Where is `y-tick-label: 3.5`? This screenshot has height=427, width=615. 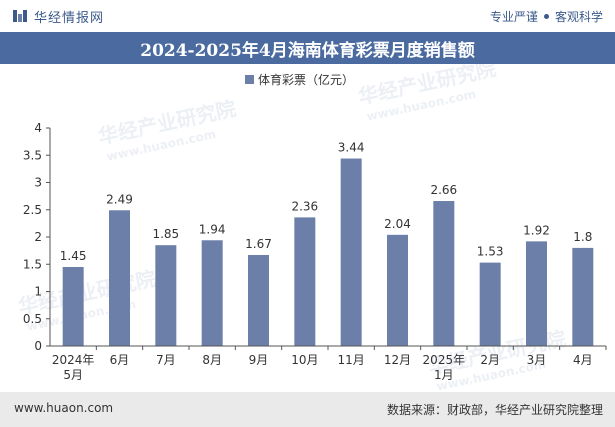
y-tick-label: 3.5 is located at coordinates (32, 155).